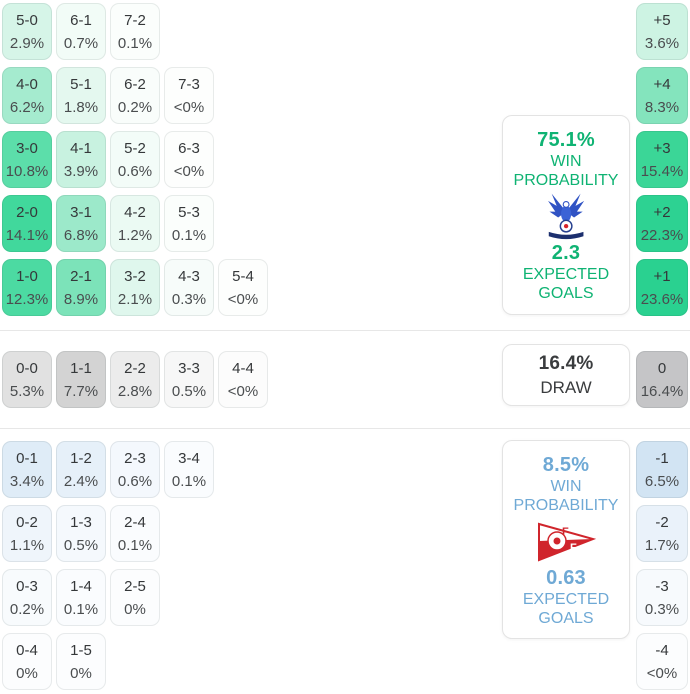 The height and width of the screenshot is (694, 690). Describe the element at coordinates (566, 253) in the screenshot. I see `home-expected-goals-value: 2.3` at that location.